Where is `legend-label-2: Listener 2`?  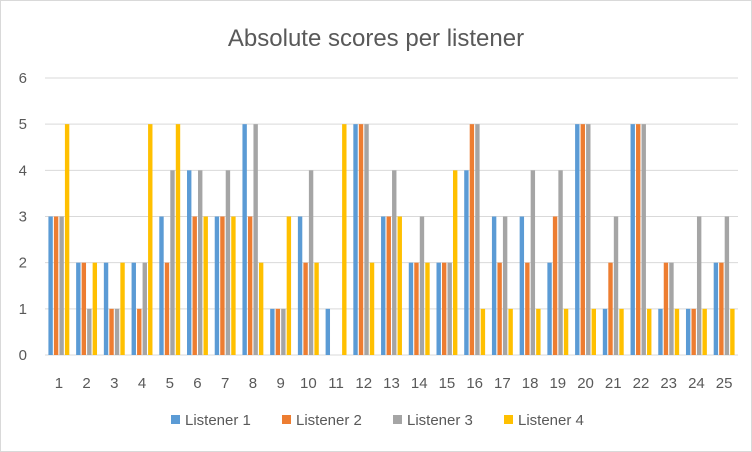
legend-label-2: Listener 2 is located at coordinates (329, 420).